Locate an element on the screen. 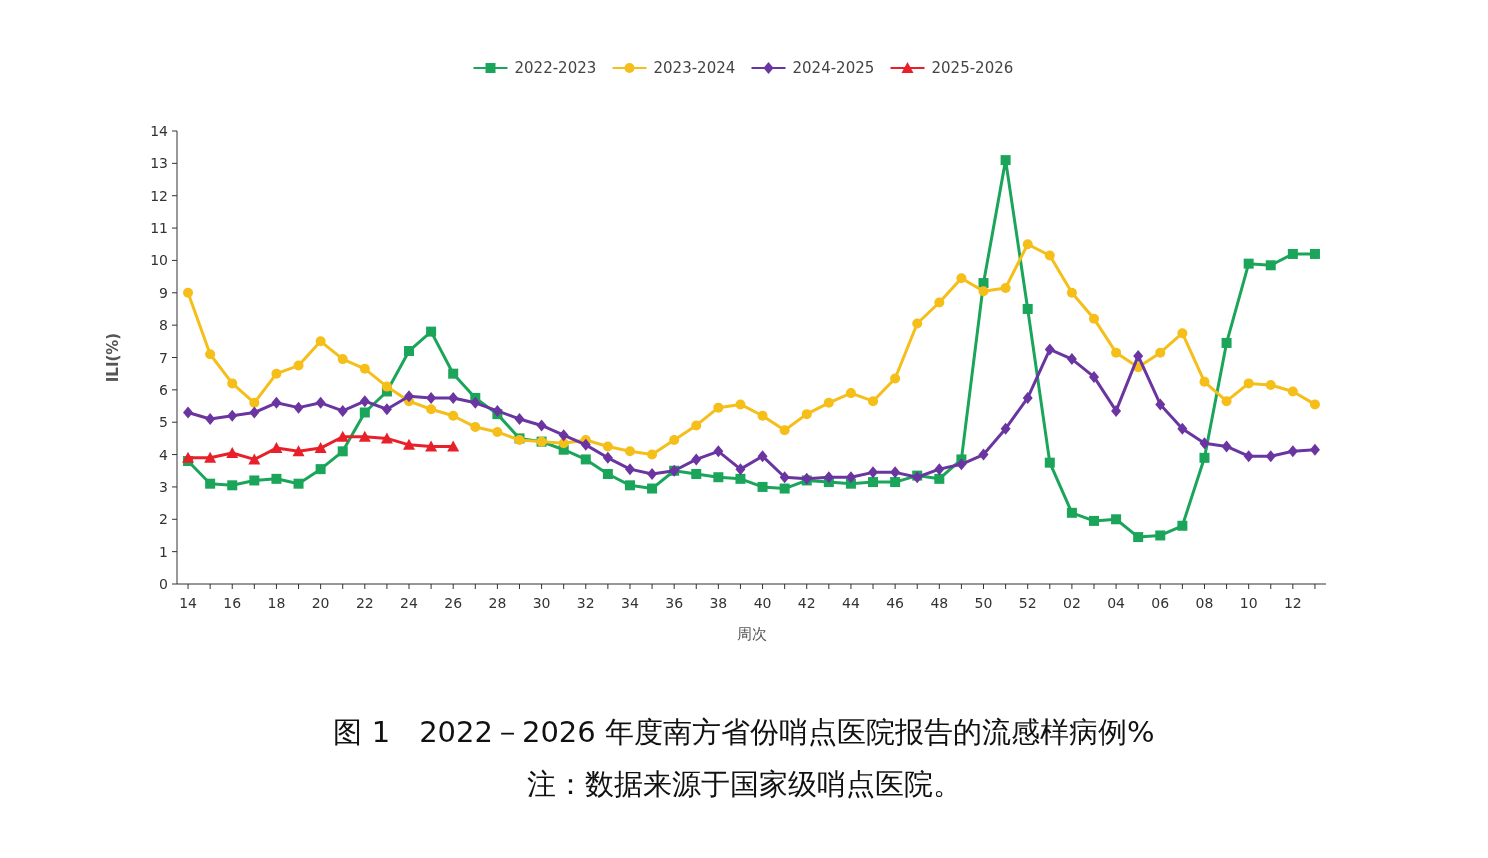 Image resolution: width=1488 pixels, height=858 pixels. x-tick-label: 24 is located at coordinates (409, 603).